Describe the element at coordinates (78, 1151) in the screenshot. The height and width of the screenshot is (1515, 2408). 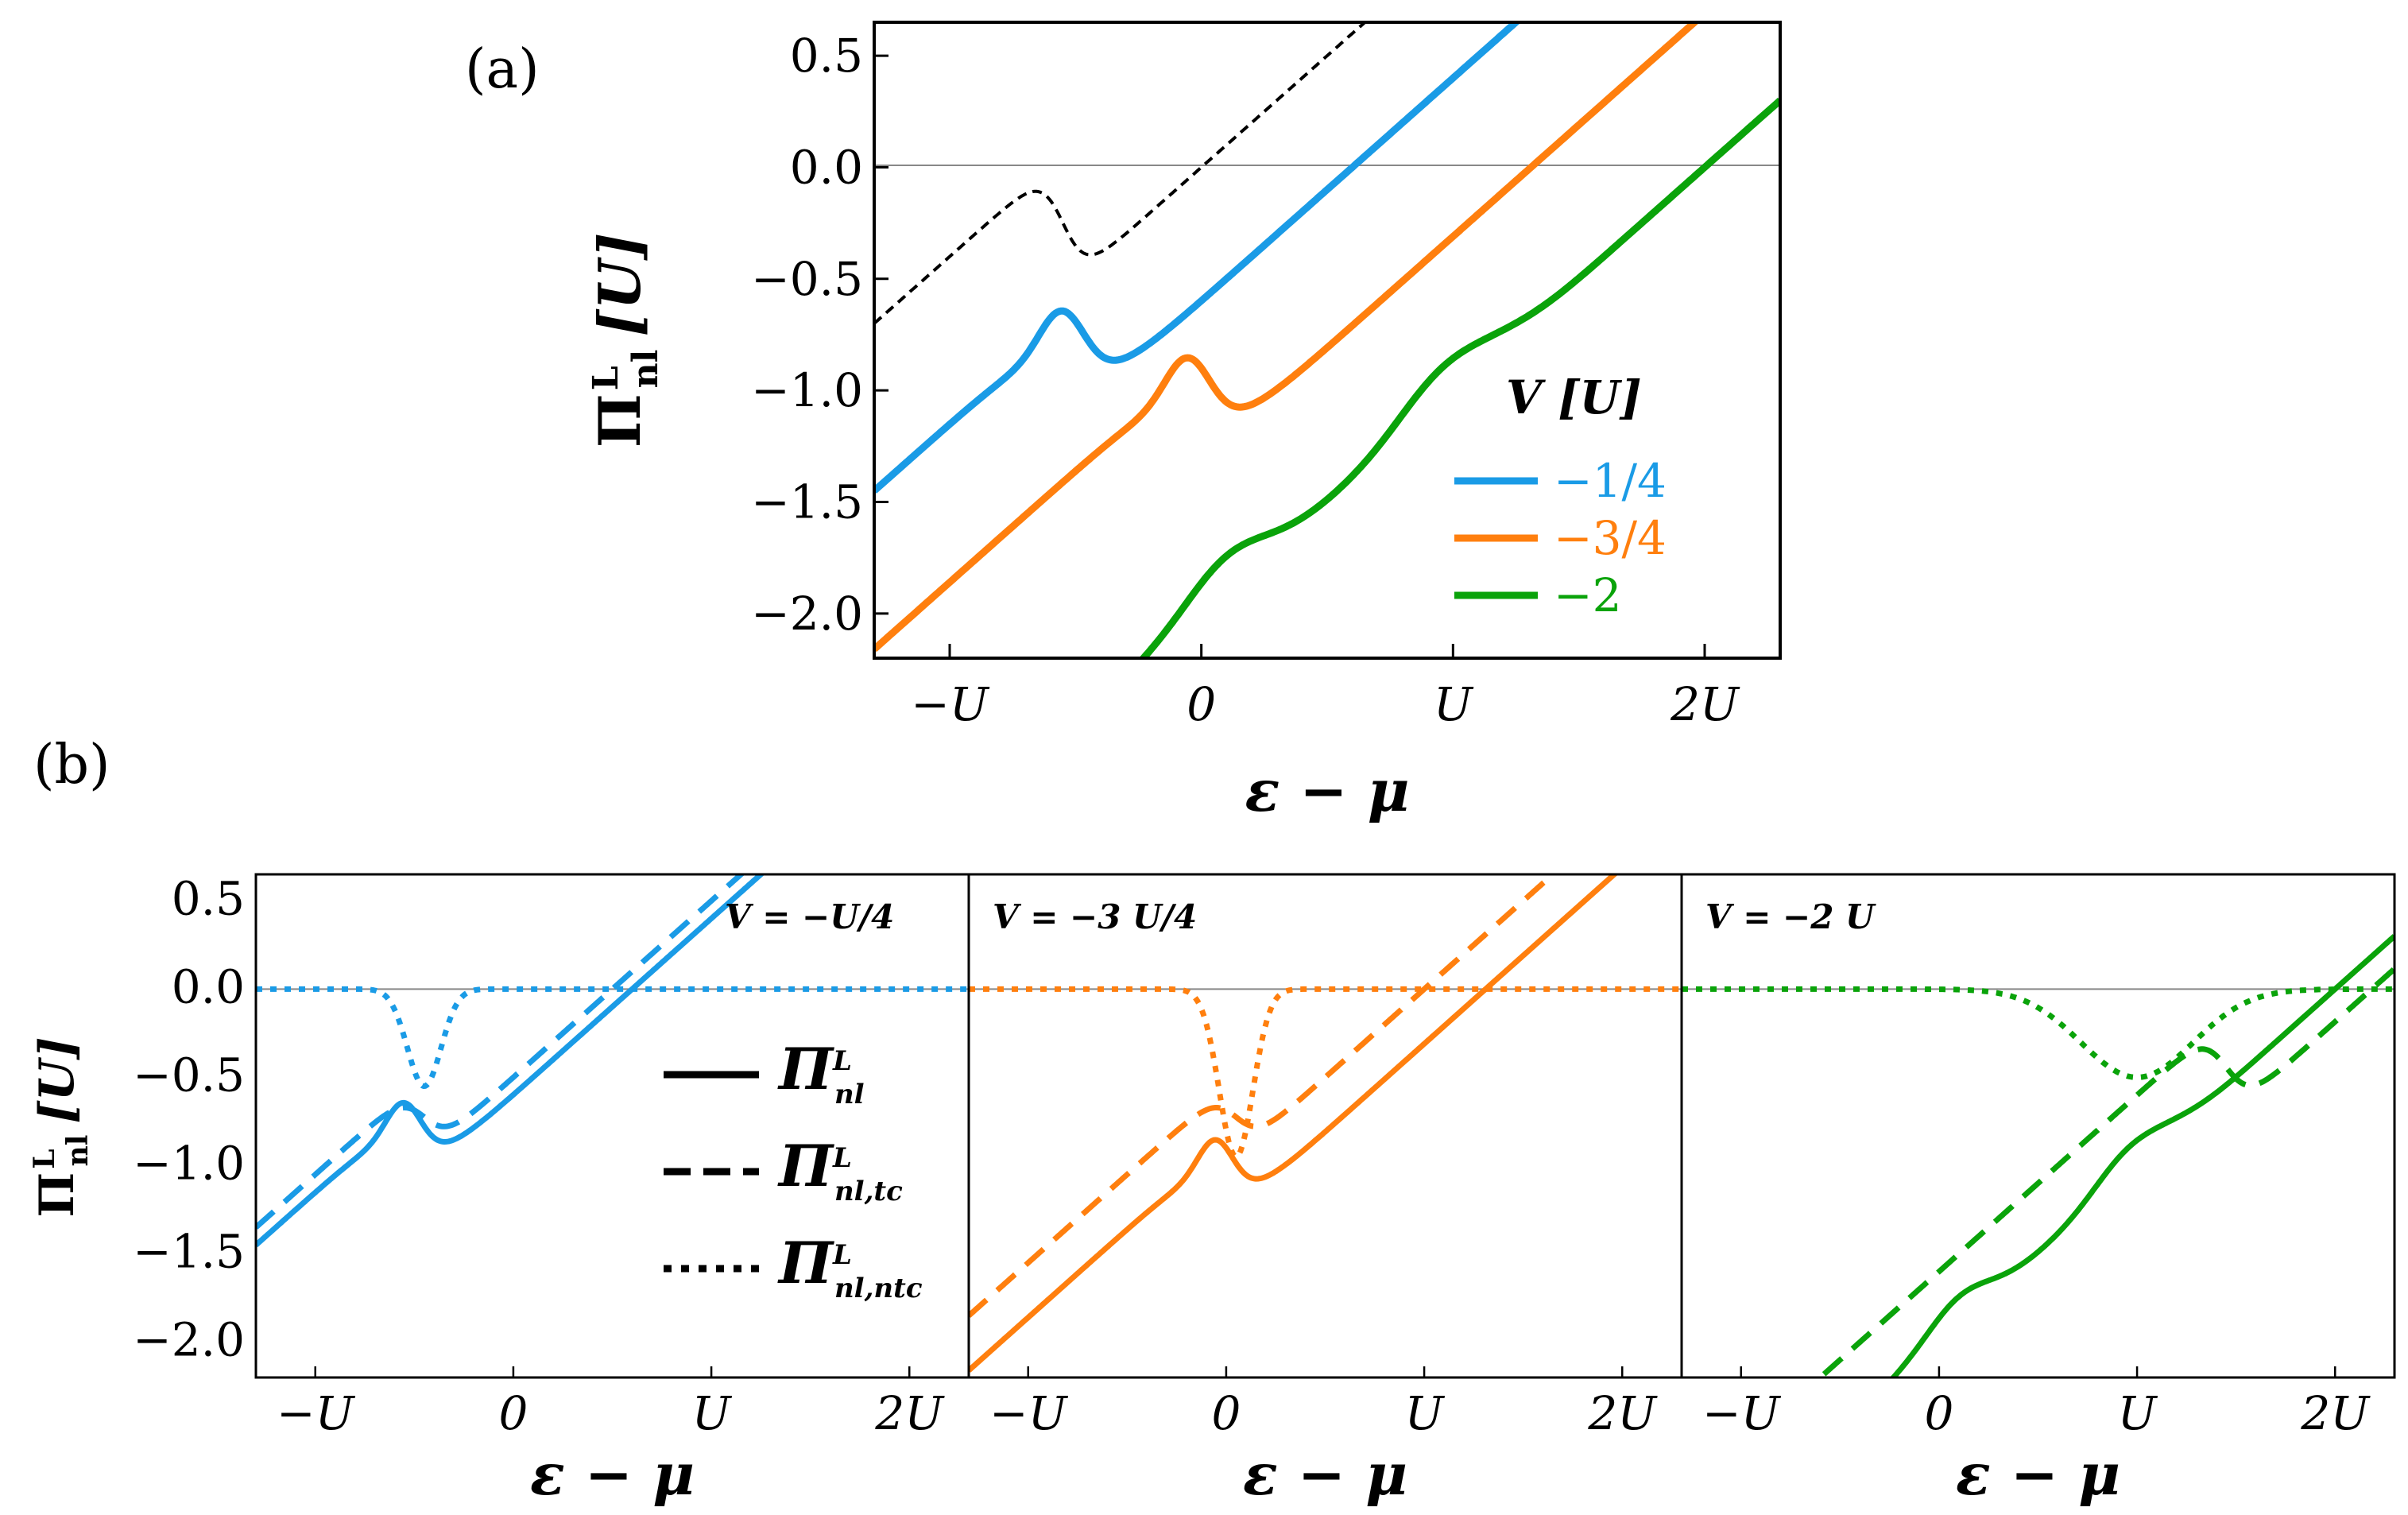
I see `ylabel-b-sub: nl` at that location.